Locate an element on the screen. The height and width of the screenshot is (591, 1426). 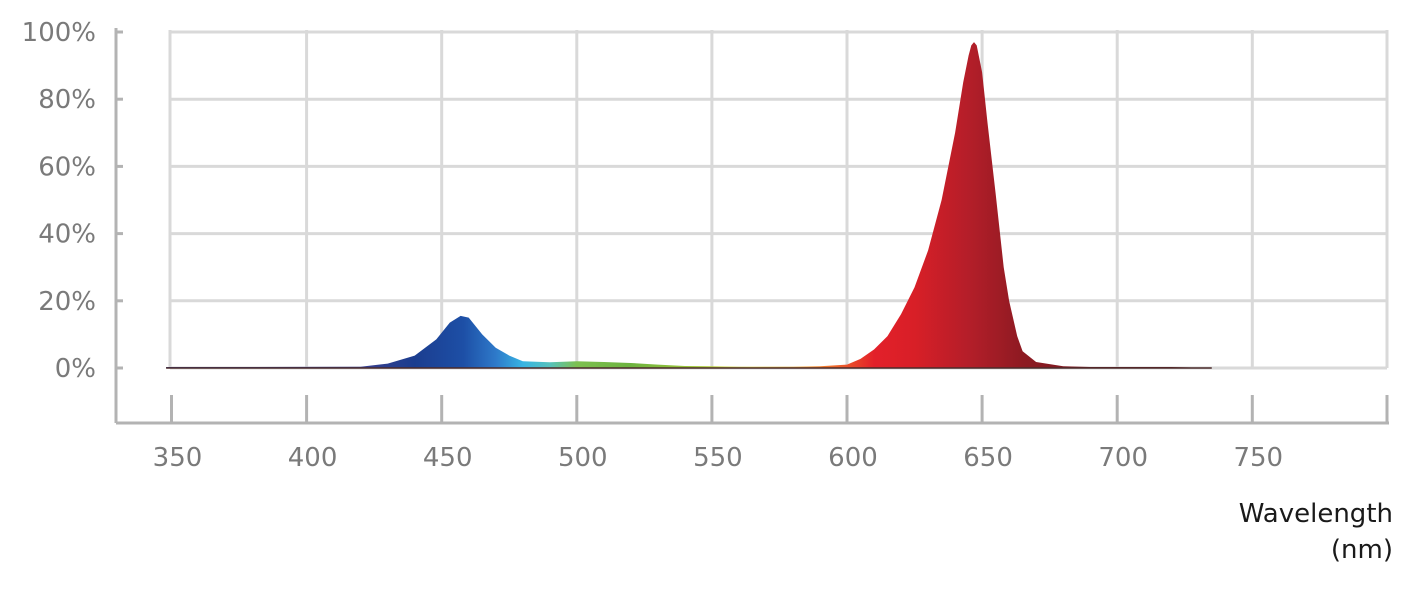
x-tick-label: 350 is located at coordinates (178, 458).